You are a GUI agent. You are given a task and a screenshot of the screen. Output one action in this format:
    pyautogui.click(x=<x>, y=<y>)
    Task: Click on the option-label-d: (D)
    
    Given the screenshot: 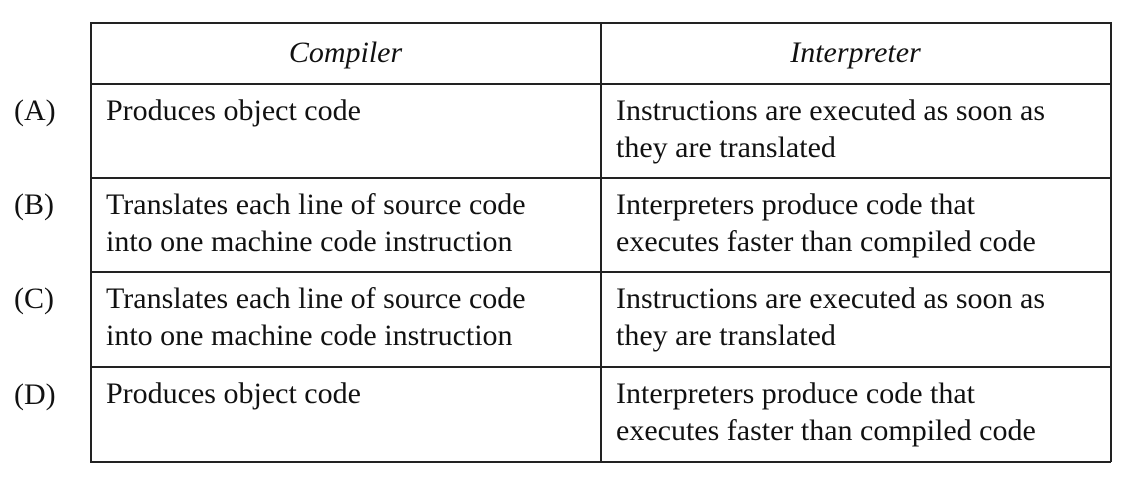 What is the action you would take?
    pyautogui.click(x=35, y=394)
    